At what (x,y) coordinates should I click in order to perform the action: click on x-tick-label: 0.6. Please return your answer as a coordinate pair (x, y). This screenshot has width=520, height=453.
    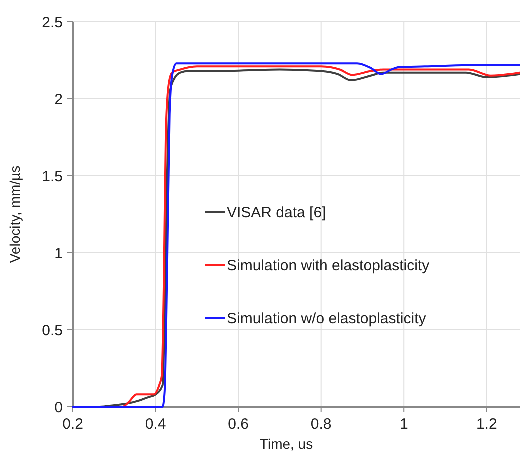
    Looking at the image, I should click on (238, 424).